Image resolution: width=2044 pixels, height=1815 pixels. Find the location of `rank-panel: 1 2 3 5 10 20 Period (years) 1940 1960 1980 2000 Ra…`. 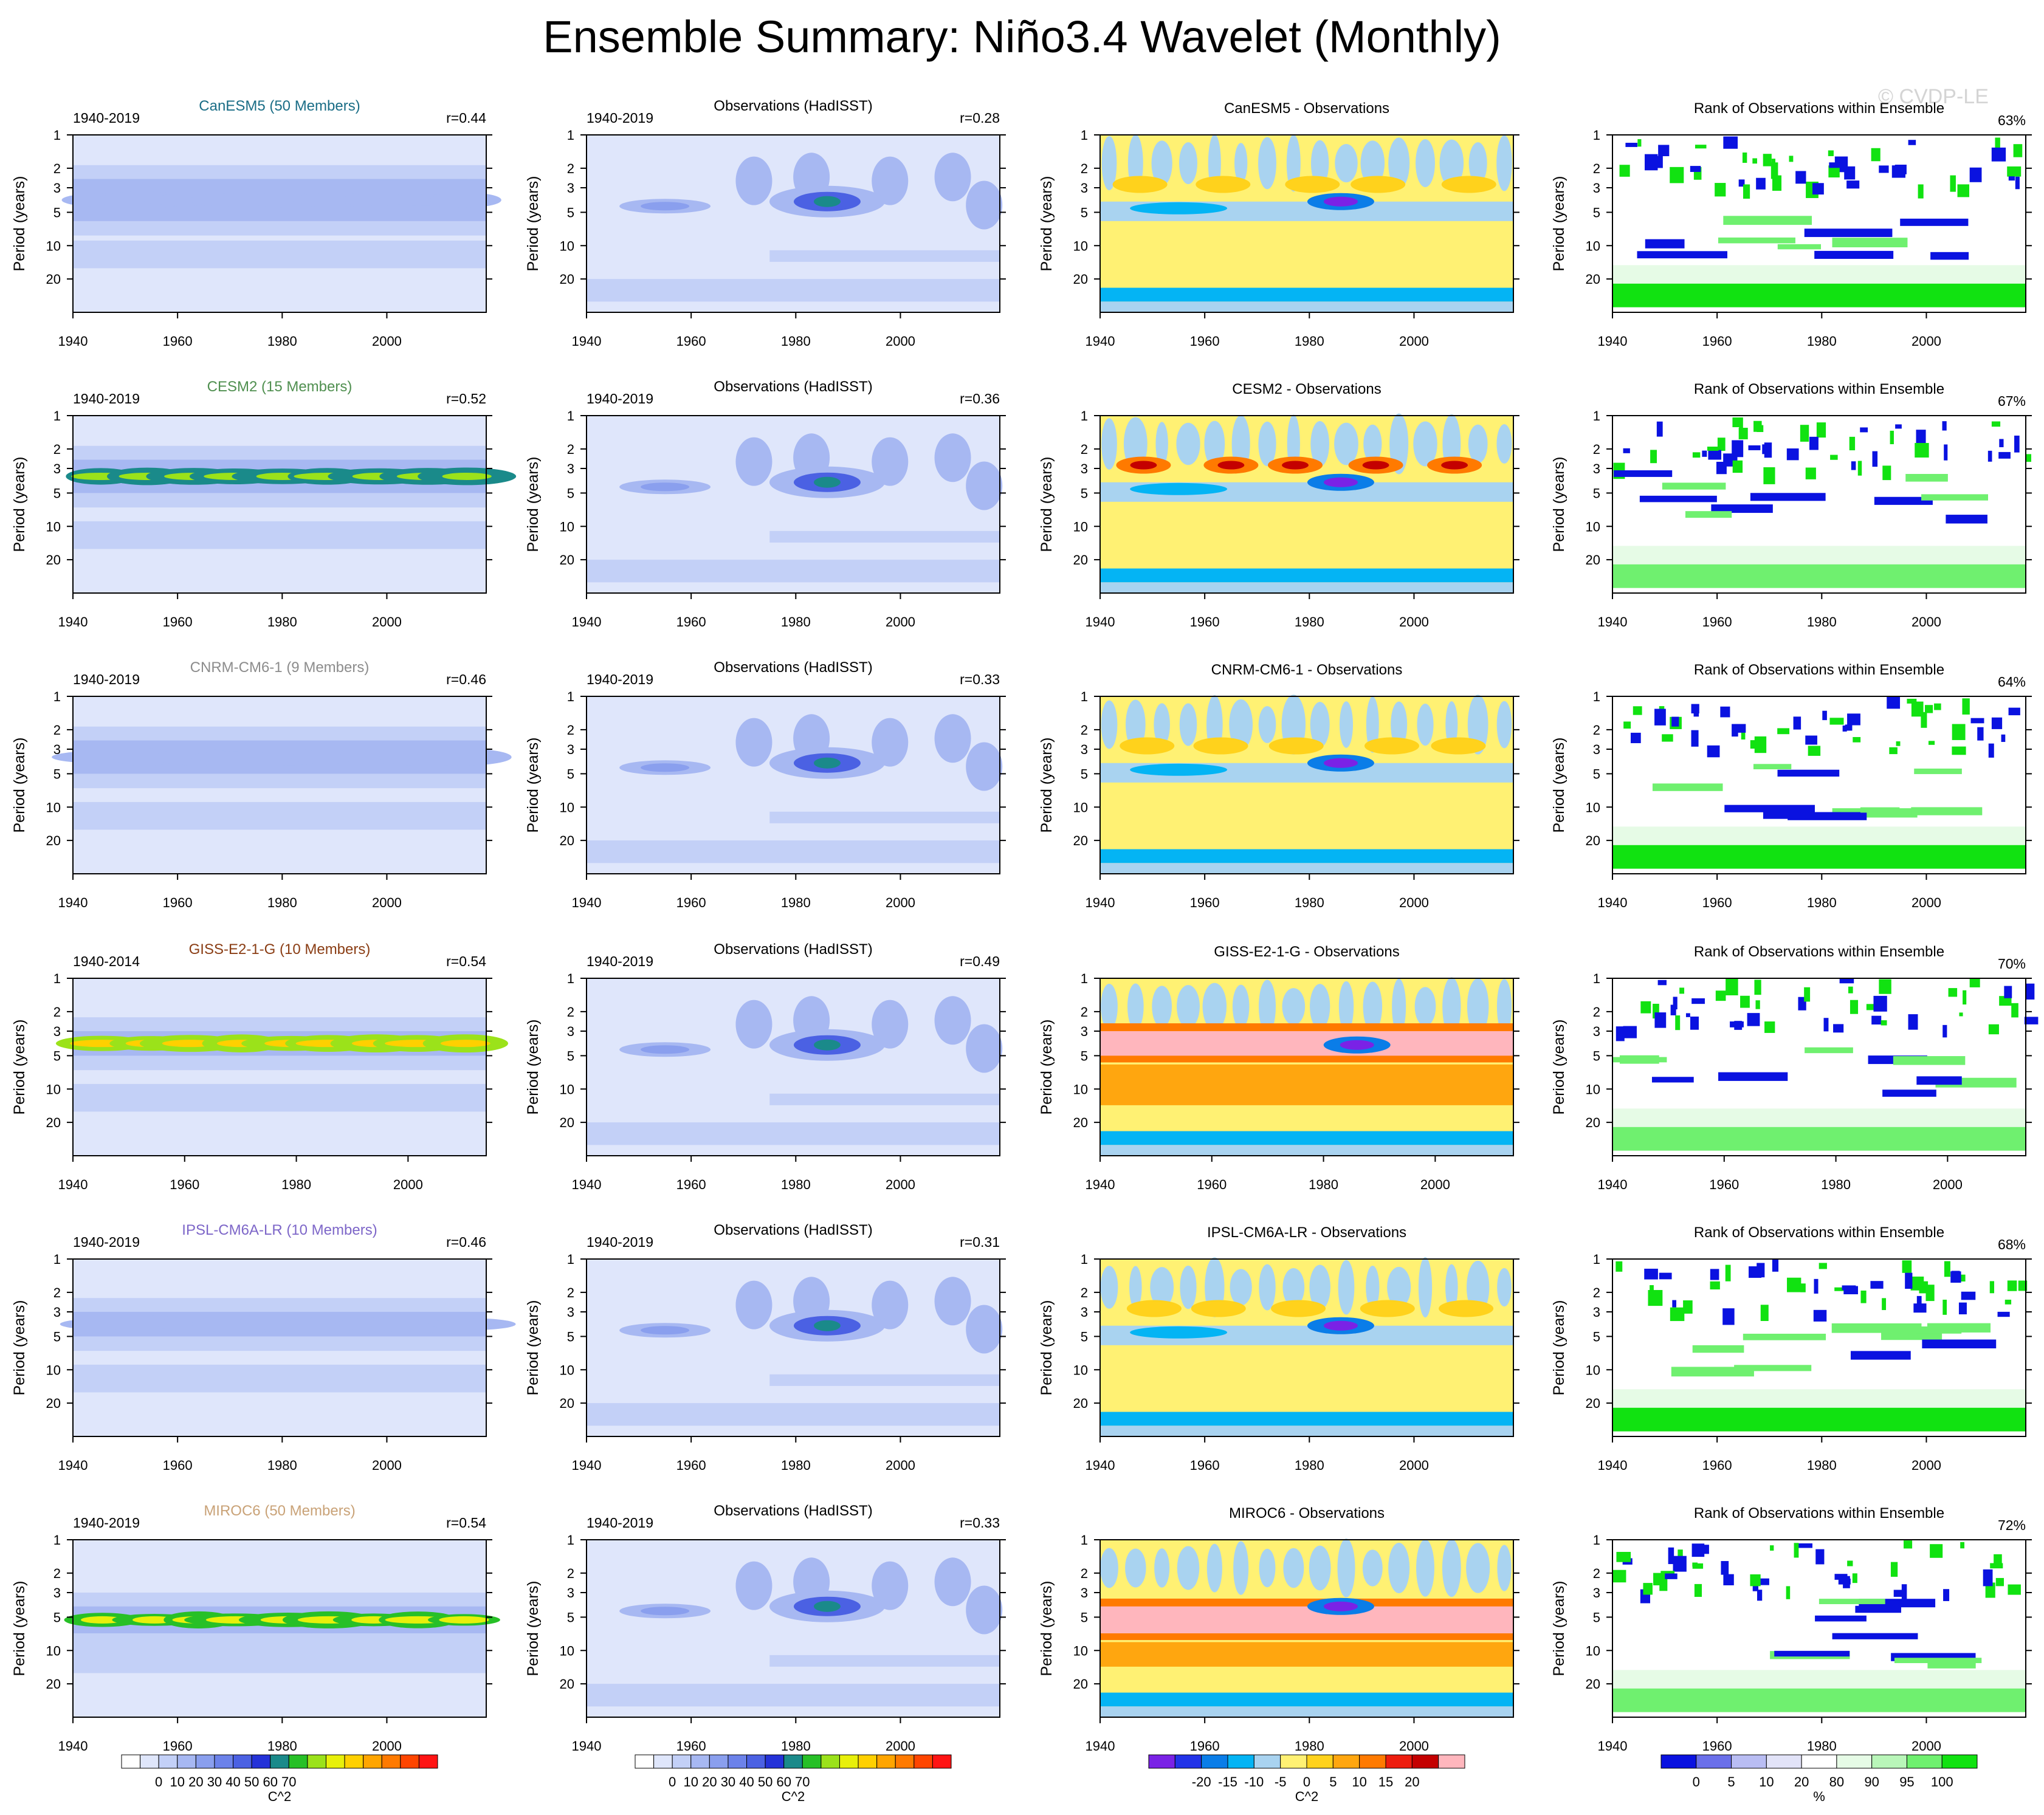

rank-panel: 1 2 3 5 10 20 Period (years) 1940 1960 1980 2000 Ra… is located at coordinates (1791, 1629).